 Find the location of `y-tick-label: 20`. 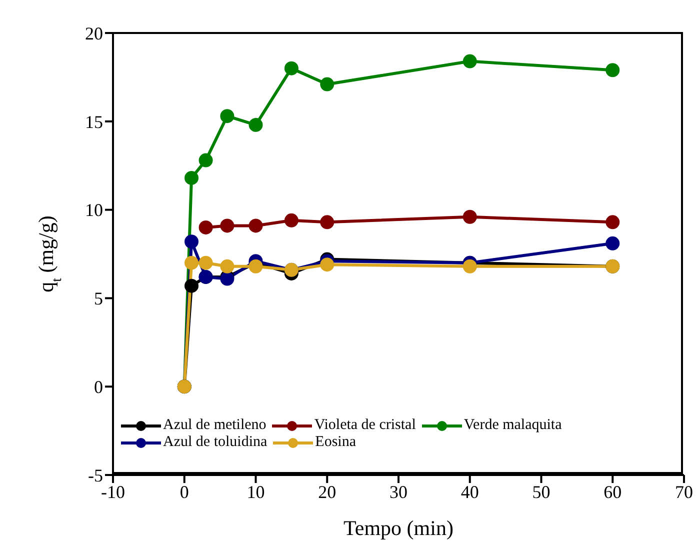

y-tick-label: 20 is located at coordinates (94, 33).